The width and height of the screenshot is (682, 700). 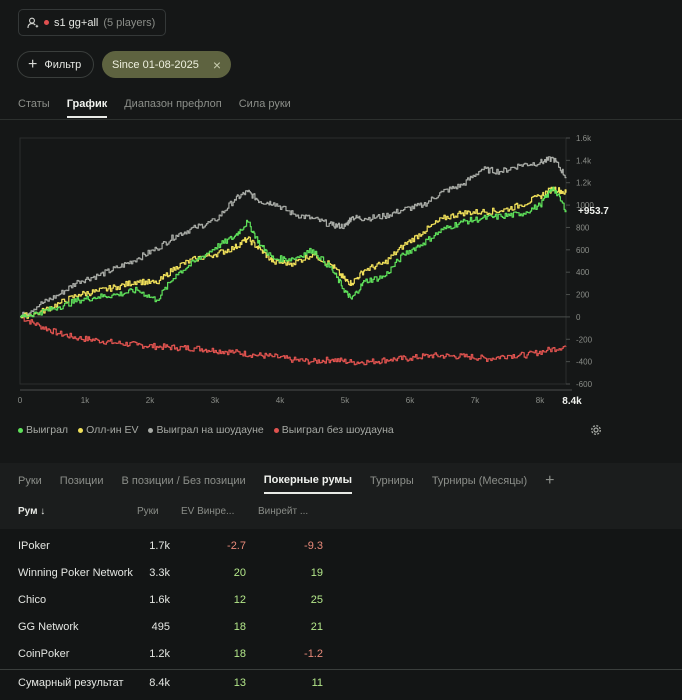 I want to click on cell-ev: -2.7, so click(x=236, y=546).